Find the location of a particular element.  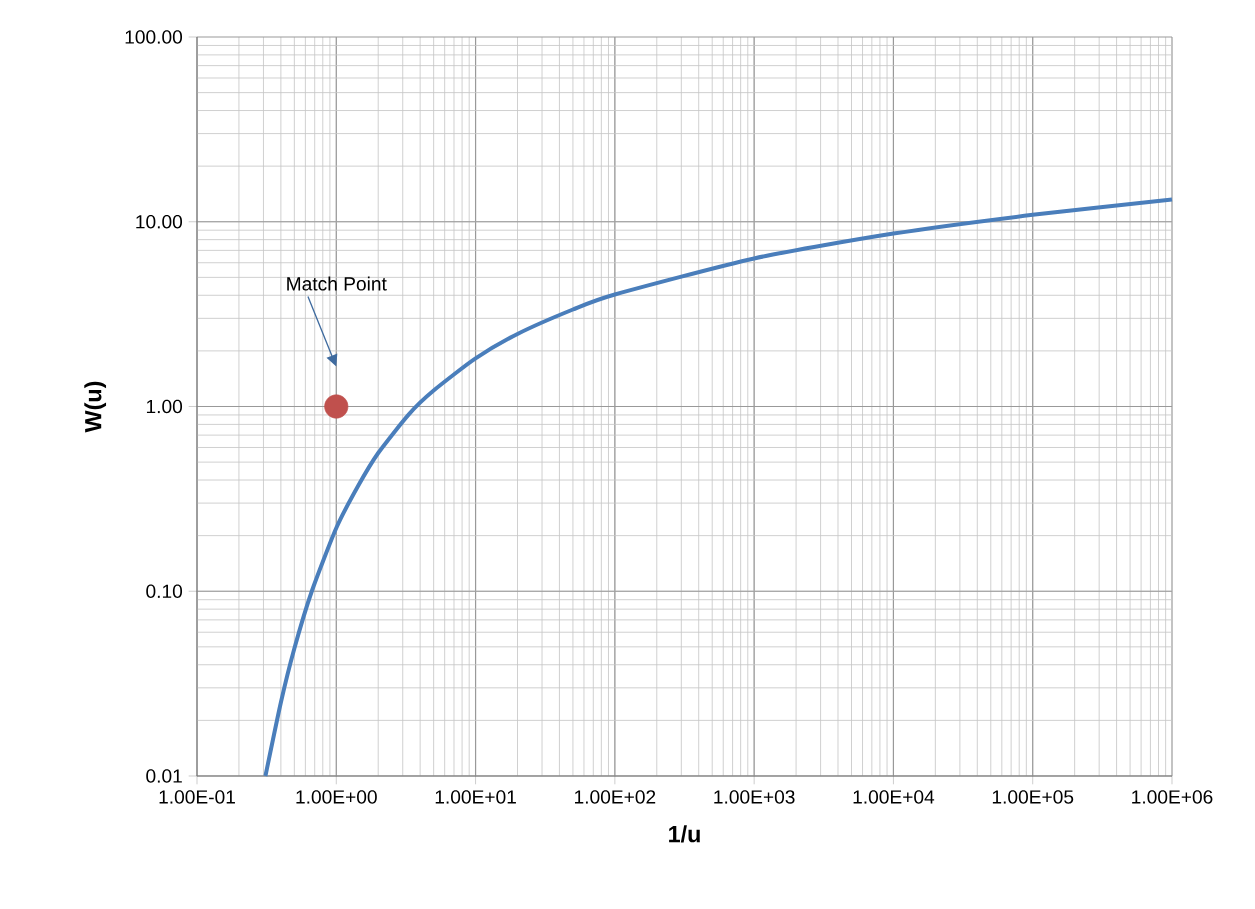

x-tick-label: 1.00E+02 is located at coordinates (615, 797).